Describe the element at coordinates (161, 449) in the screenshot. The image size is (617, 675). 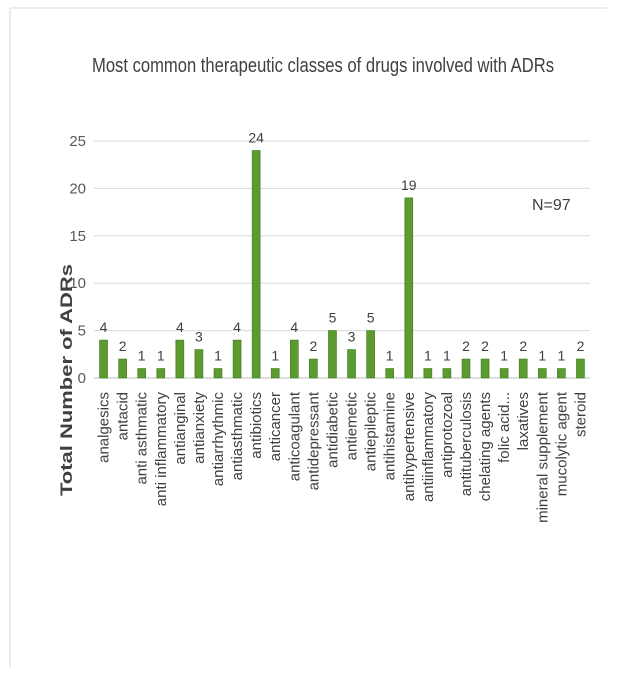
I see `category-label: anti inflammatory` at that location.